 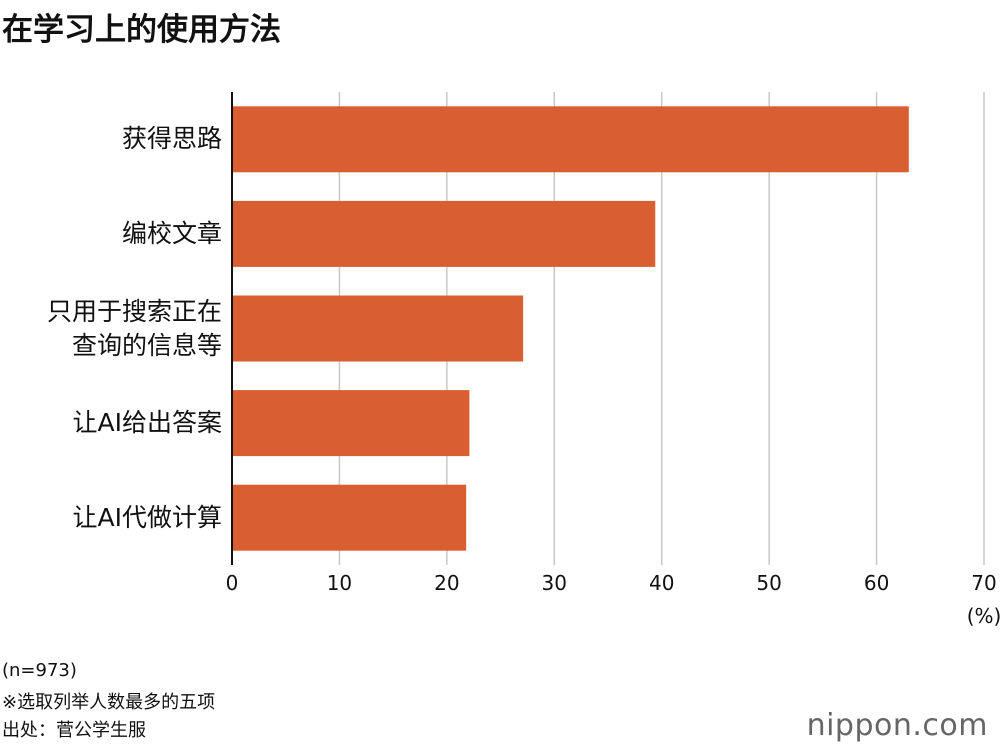 What do you see at coordinates (768, 583) in the screenshot?
I see `x-tick-label: 50` at bounding box center [768, 583].